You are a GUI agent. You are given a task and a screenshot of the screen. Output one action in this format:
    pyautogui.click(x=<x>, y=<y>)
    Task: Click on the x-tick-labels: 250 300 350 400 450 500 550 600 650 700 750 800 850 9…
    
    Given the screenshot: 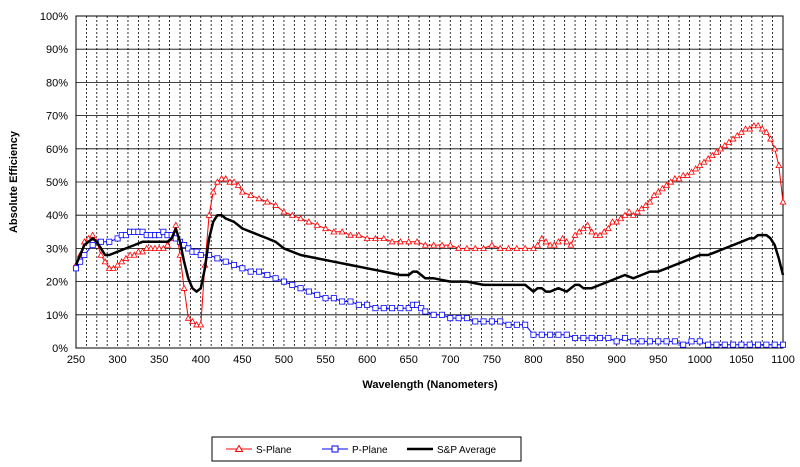 What is the action you would take?
    pyautogui.click(x=431, y=360)
    